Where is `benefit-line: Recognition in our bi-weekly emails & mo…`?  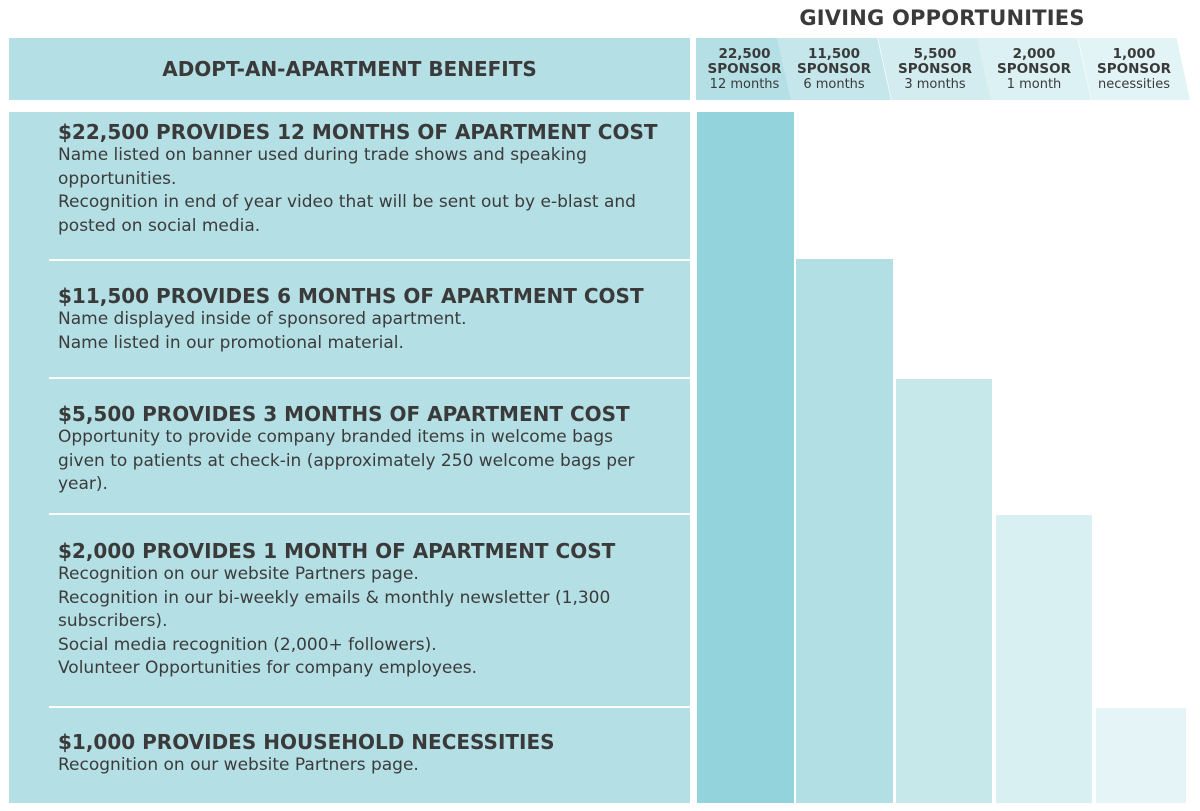
benefit-line: Recognition in our bi-weekly emails & mo… is located at coordinates (334, 597).